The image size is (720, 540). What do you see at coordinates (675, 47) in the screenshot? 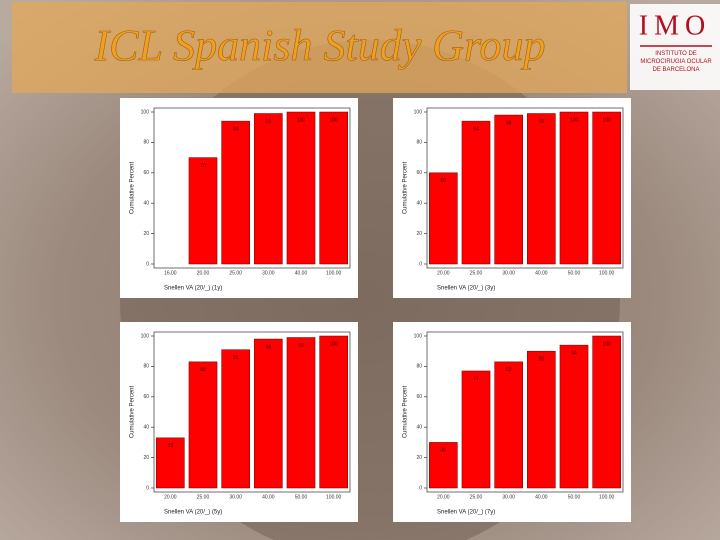
I see `logo-box` at bounding box center [675, 47].